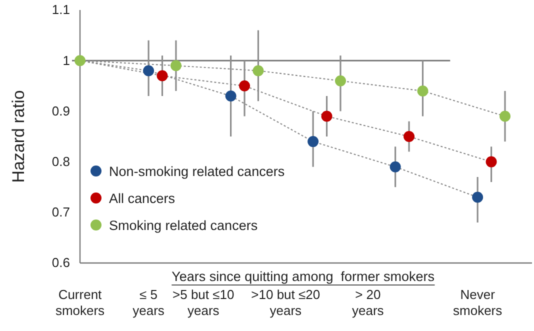 This screenshot has width=534, height=331. What do you see at coordinates (183, 225) in the screenshot?
I see `legend-label: Smoking related cancers` at bounding box center [183, 225].